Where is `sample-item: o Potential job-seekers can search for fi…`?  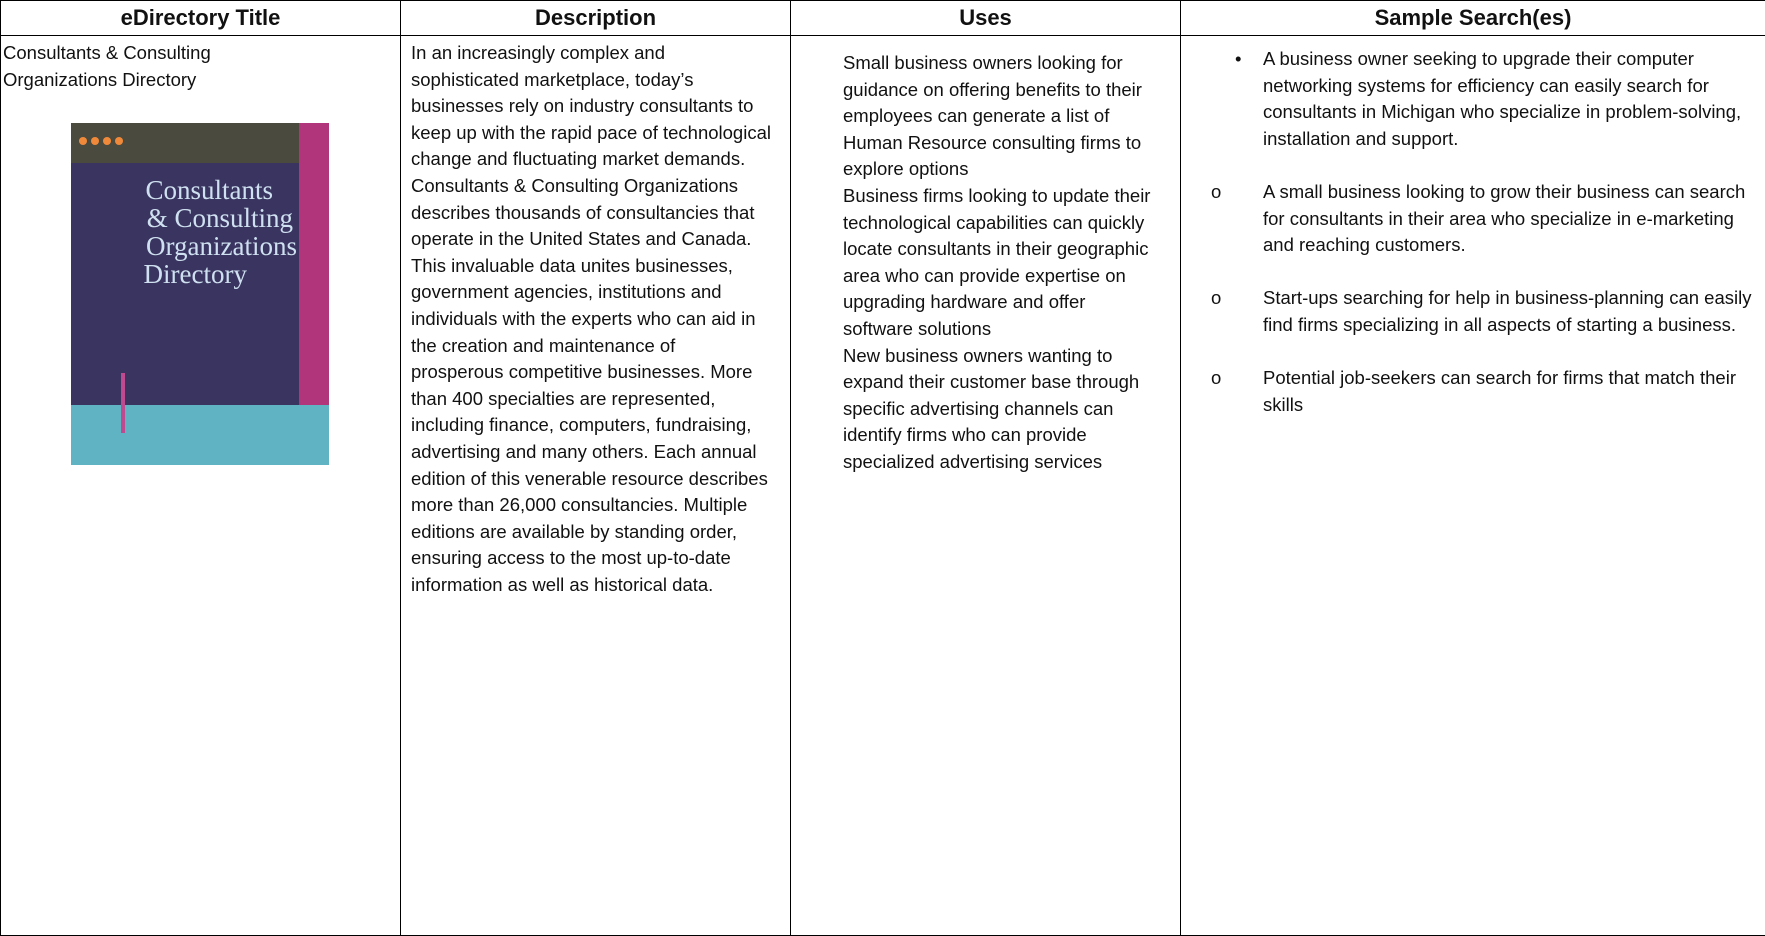 sample-item: o Potential job-seekers can search for fi… is located at coordinates (1471, 391).